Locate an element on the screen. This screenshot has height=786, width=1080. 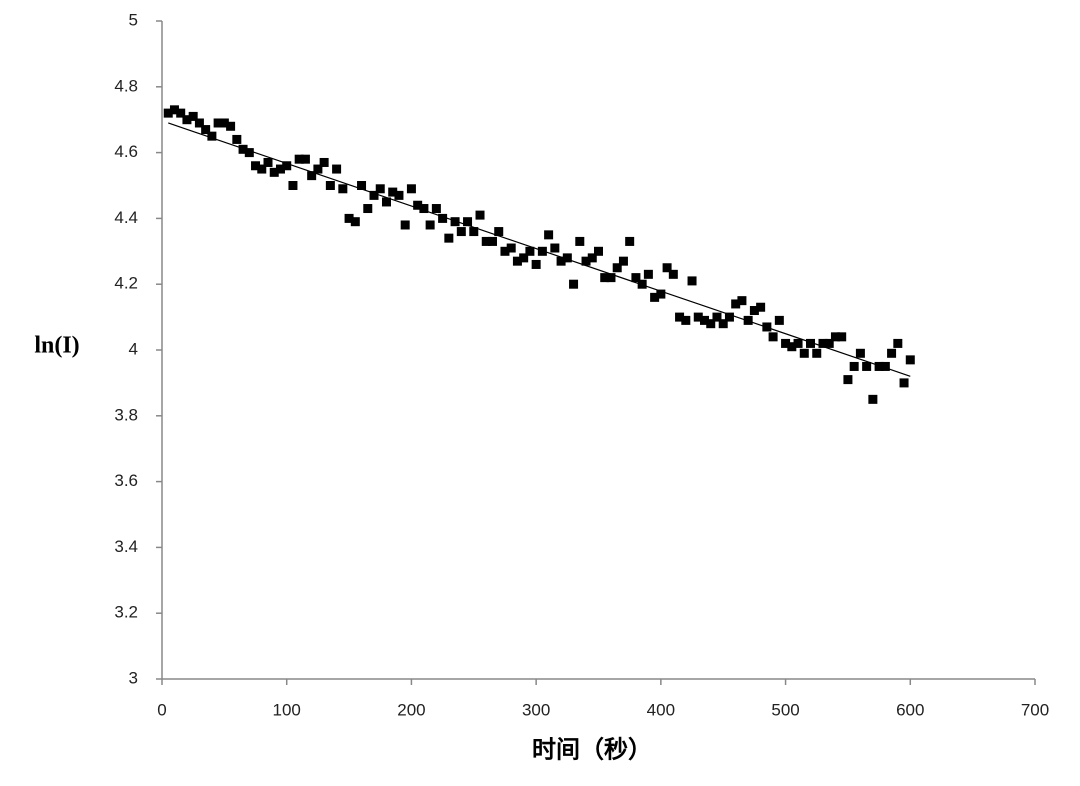
y-tick-label: 4.6 is located at coordinates (126, 151).